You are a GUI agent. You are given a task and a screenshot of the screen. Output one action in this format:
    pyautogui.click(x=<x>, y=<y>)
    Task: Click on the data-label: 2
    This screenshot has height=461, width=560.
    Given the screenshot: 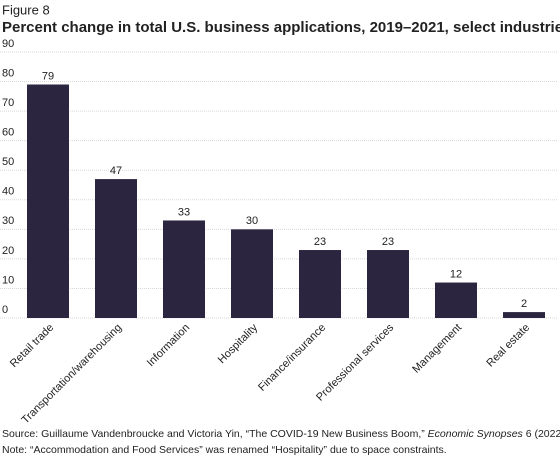 What is the action you would take?
    pyautogui.click(x=524, y=304)
    